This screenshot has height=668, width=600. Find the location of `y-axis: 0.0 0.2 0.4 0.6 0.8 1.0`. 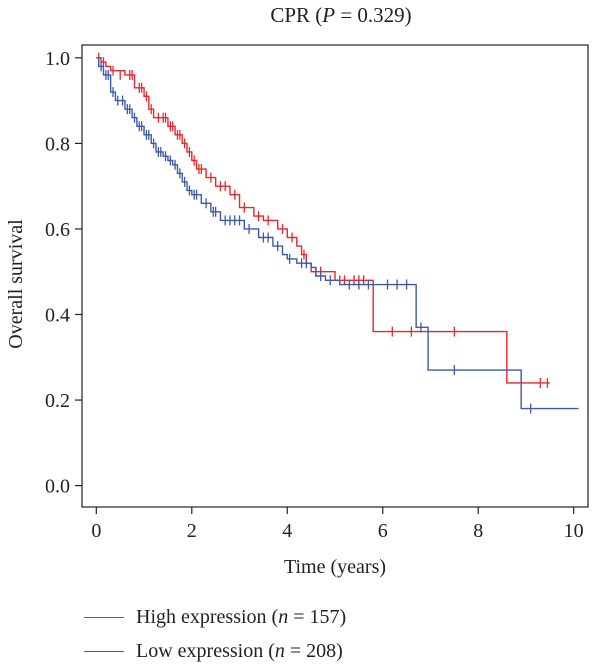

y-axis: 0.0 0.2 0.4 0.6 0.8 1.0 is located at coordinates (63, 273).